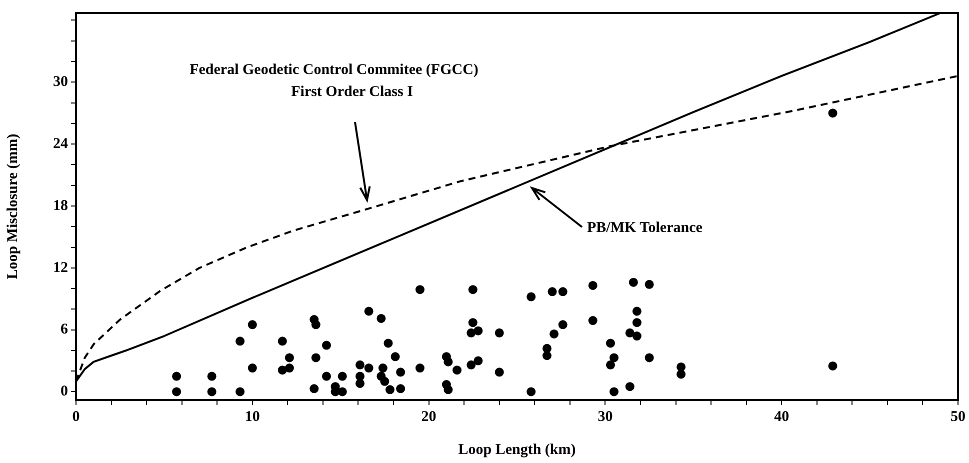 Image resolution: width=969 pixels, height=463 pixels. I want to click on x-tick-label: 20, so click(428, 416).